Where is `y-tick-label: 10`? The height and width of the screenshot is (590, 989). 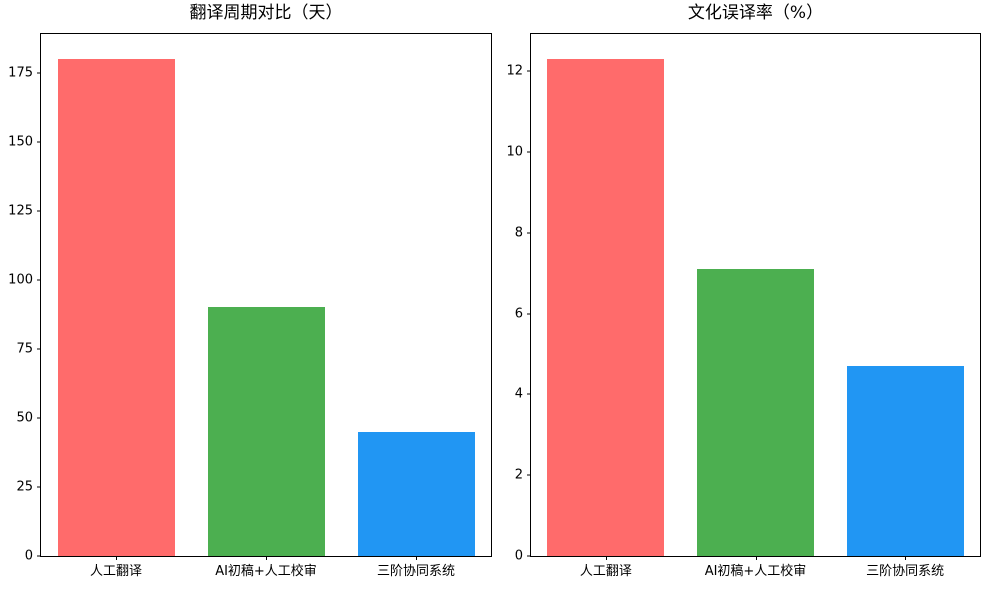 y-tick-label: 10 is located at coordinates (514, 152).